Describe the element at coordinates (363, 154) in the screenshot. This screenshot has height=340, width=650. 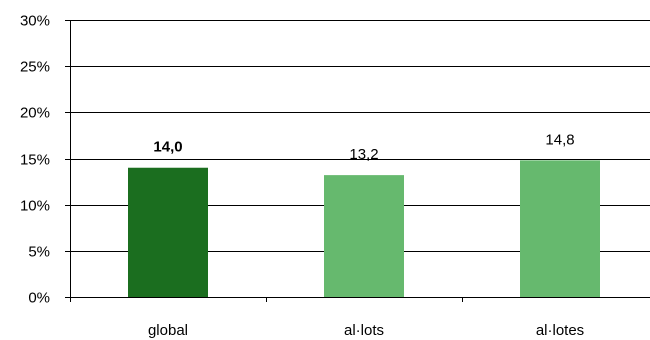
I see `data-label: 13,2` at that location.